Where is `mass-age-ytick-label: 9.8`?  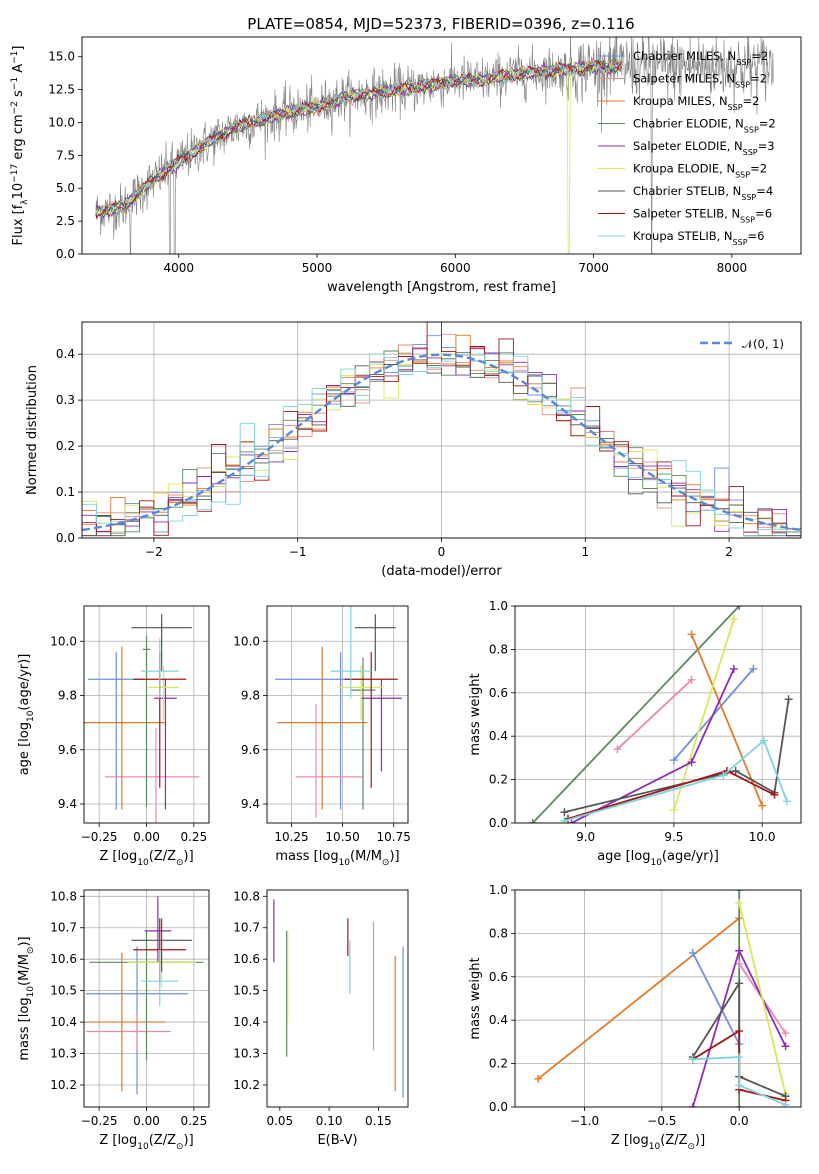 mass-age-ytick-label: 9.8 is located at coordinates (250, 696).